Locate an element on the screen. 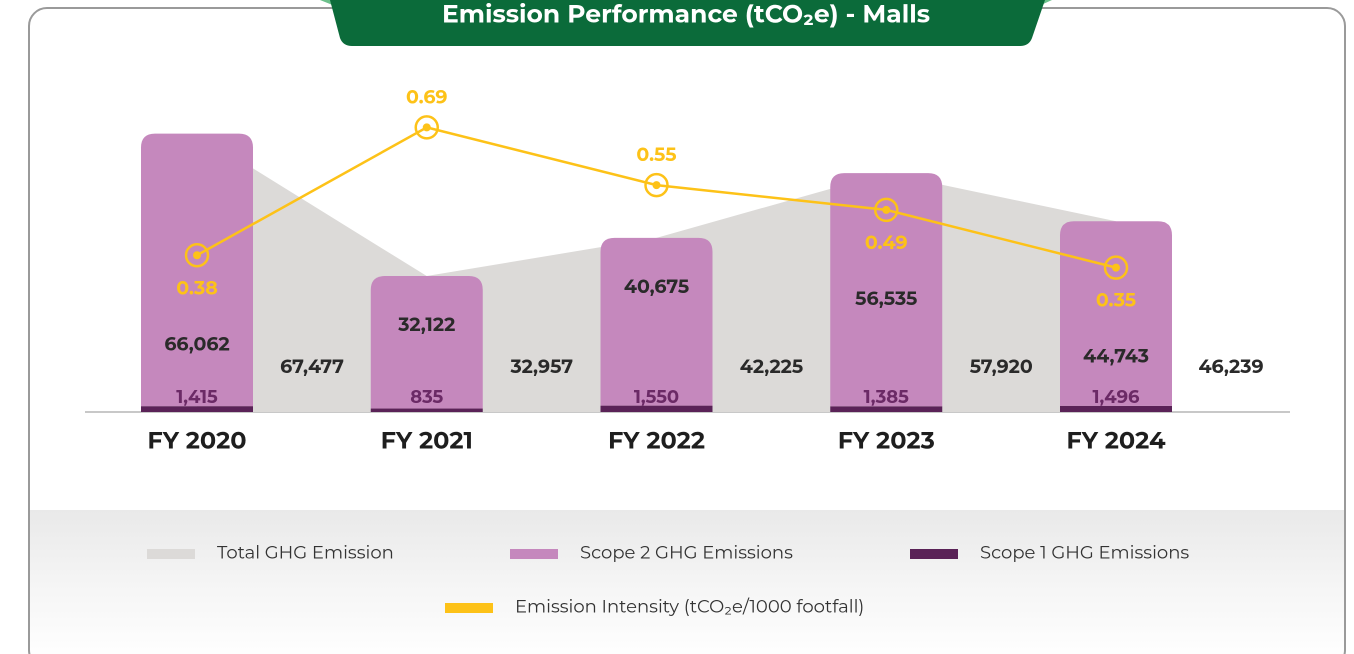 This screenshot has height=654, width=1354. intensity-label: 0.55 is located at coordinates (656, 154).